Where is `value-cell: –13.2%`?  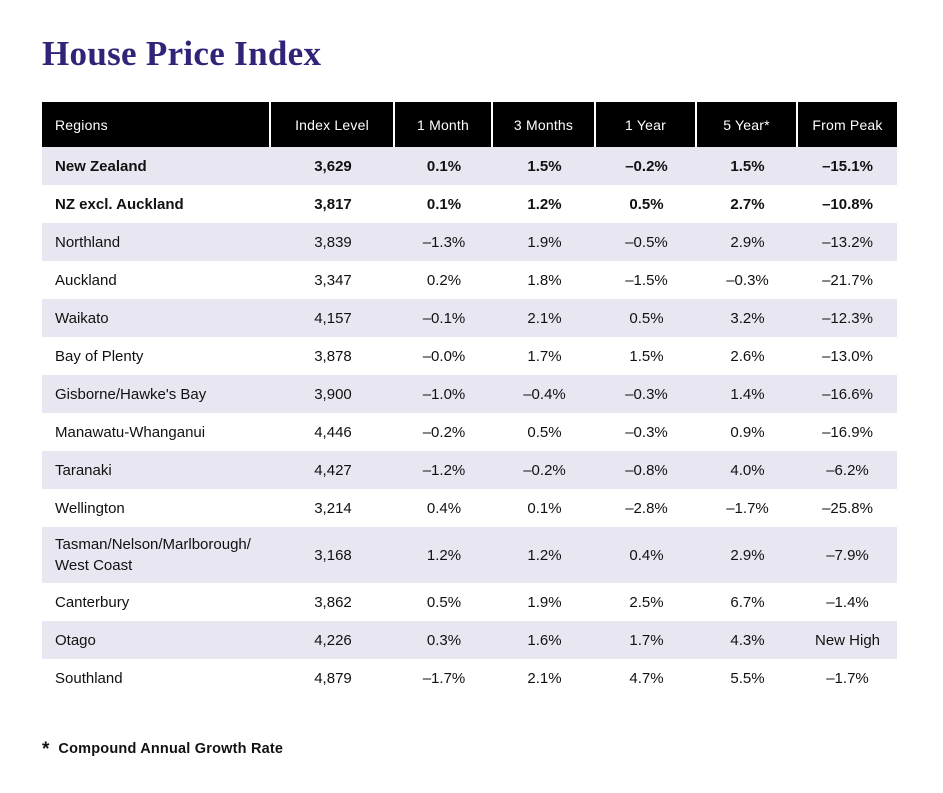 value-cell: –13.2% is located at coordinates (847, 242).